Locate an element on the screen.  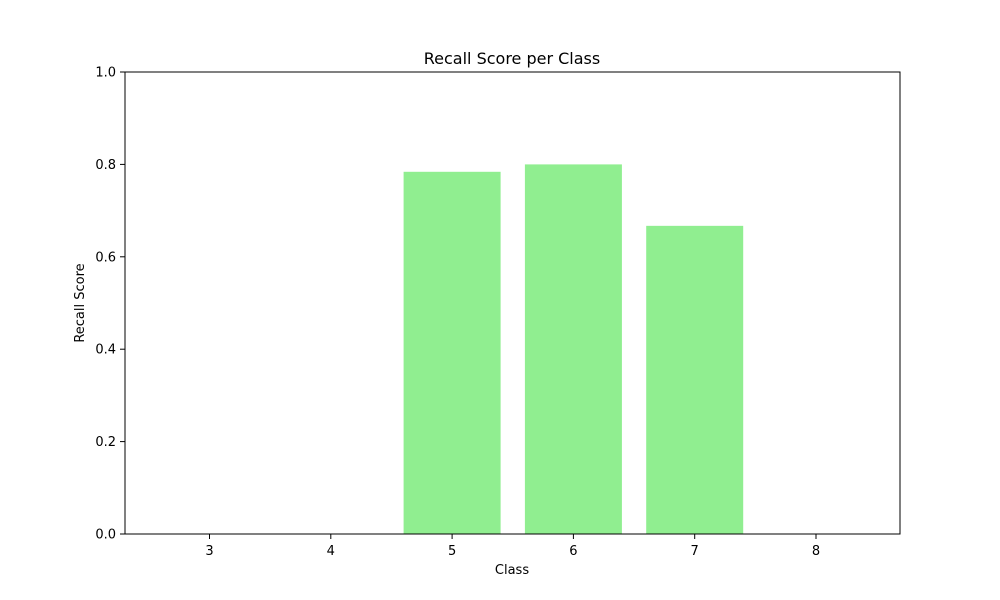
y-tick-label: 0.6 is located at coordinates (105, 257).